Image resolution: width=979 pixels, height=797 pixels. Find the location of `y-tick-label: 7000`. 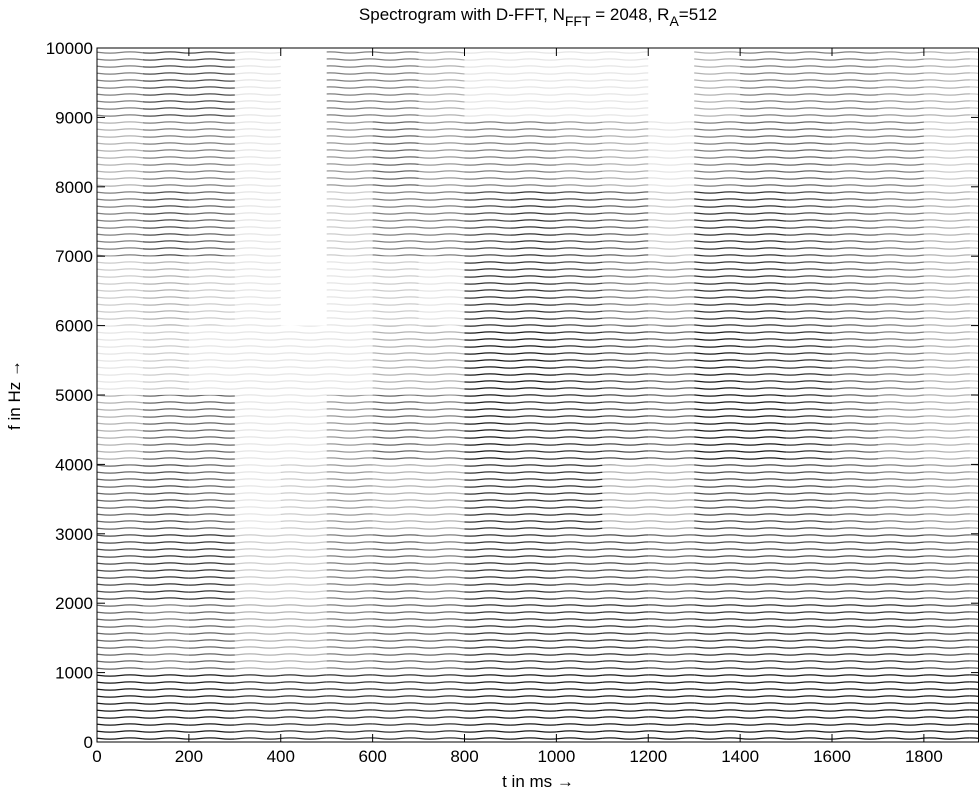

y-tick-label: 7000 is located at coordinates (74, 256).